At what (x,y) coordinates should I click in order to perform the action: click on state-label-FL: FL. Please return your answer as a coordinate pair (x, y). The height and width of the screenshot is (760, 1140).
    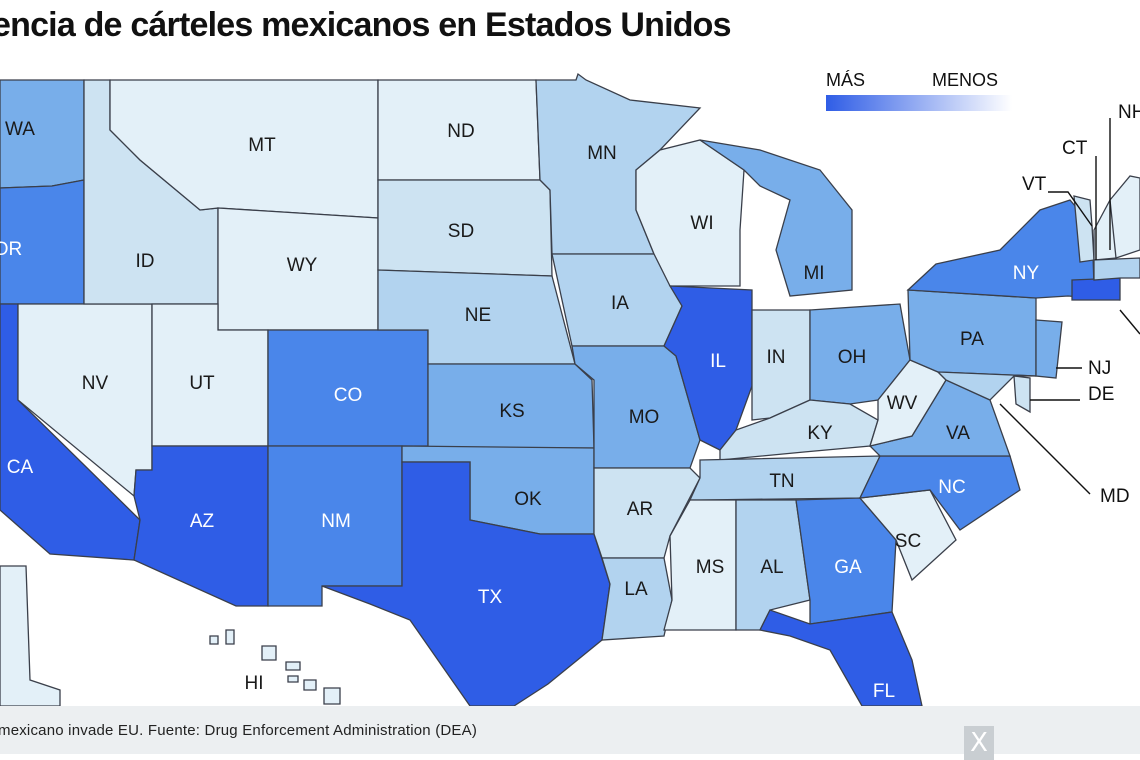
    Looking at the image, I should click on (884, 691).